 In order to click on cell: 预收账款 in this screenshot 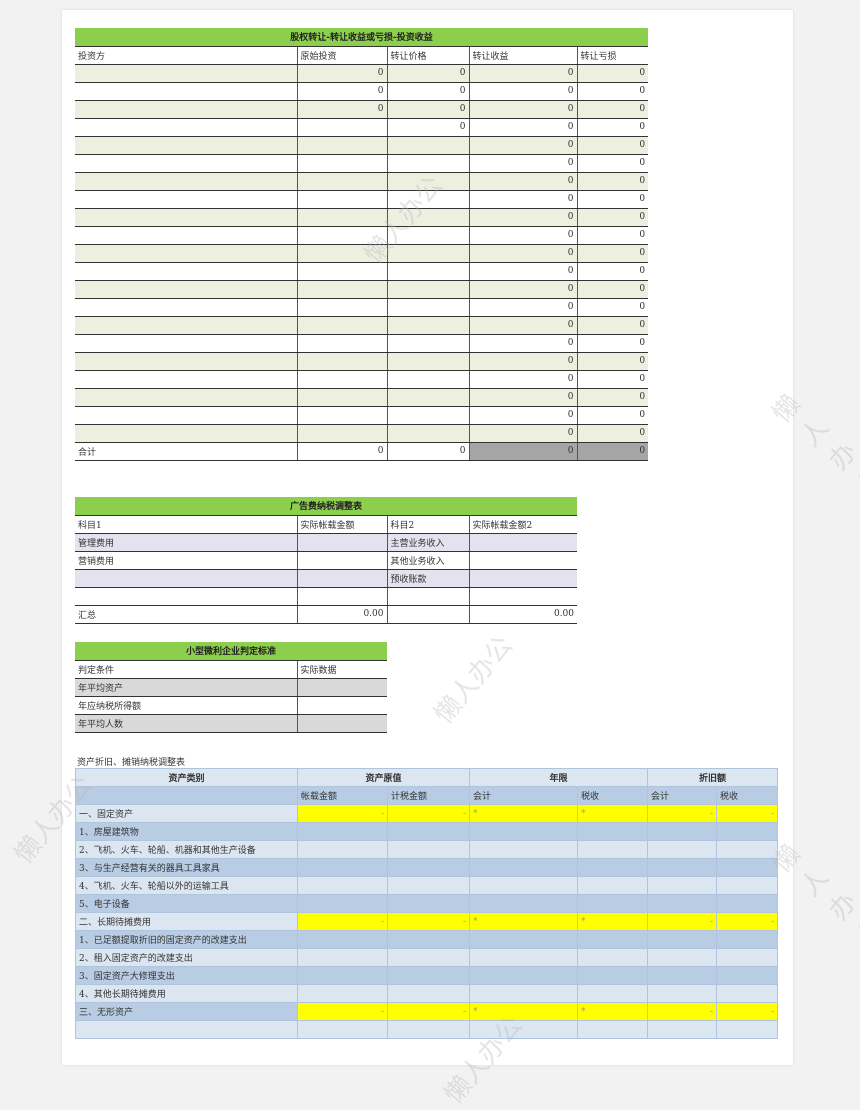, I will do `click(428, 578)`.